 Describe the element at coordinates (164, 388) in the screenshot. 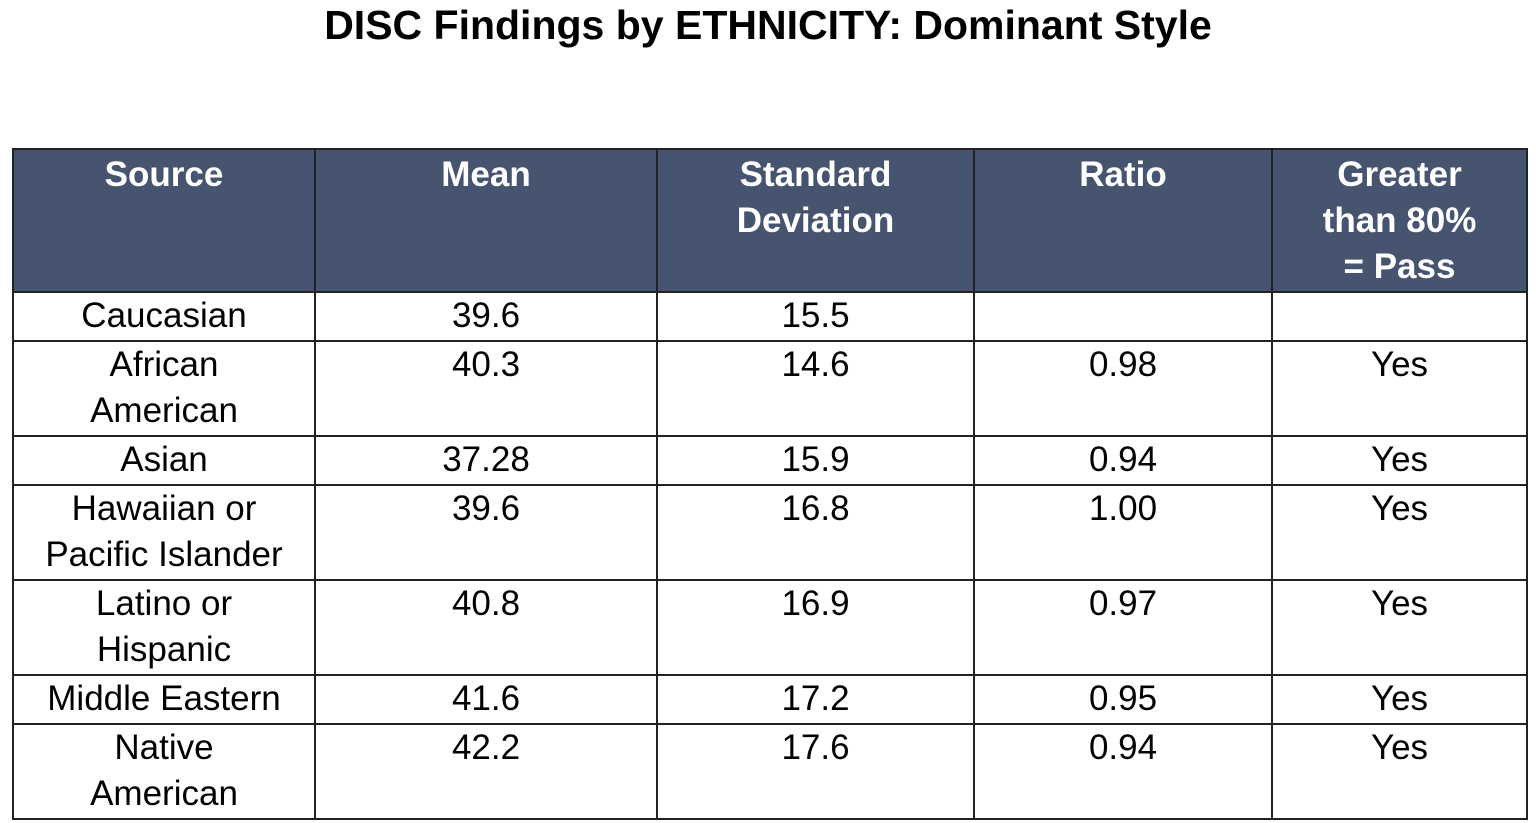

I see `table-cell: African American` at that location.